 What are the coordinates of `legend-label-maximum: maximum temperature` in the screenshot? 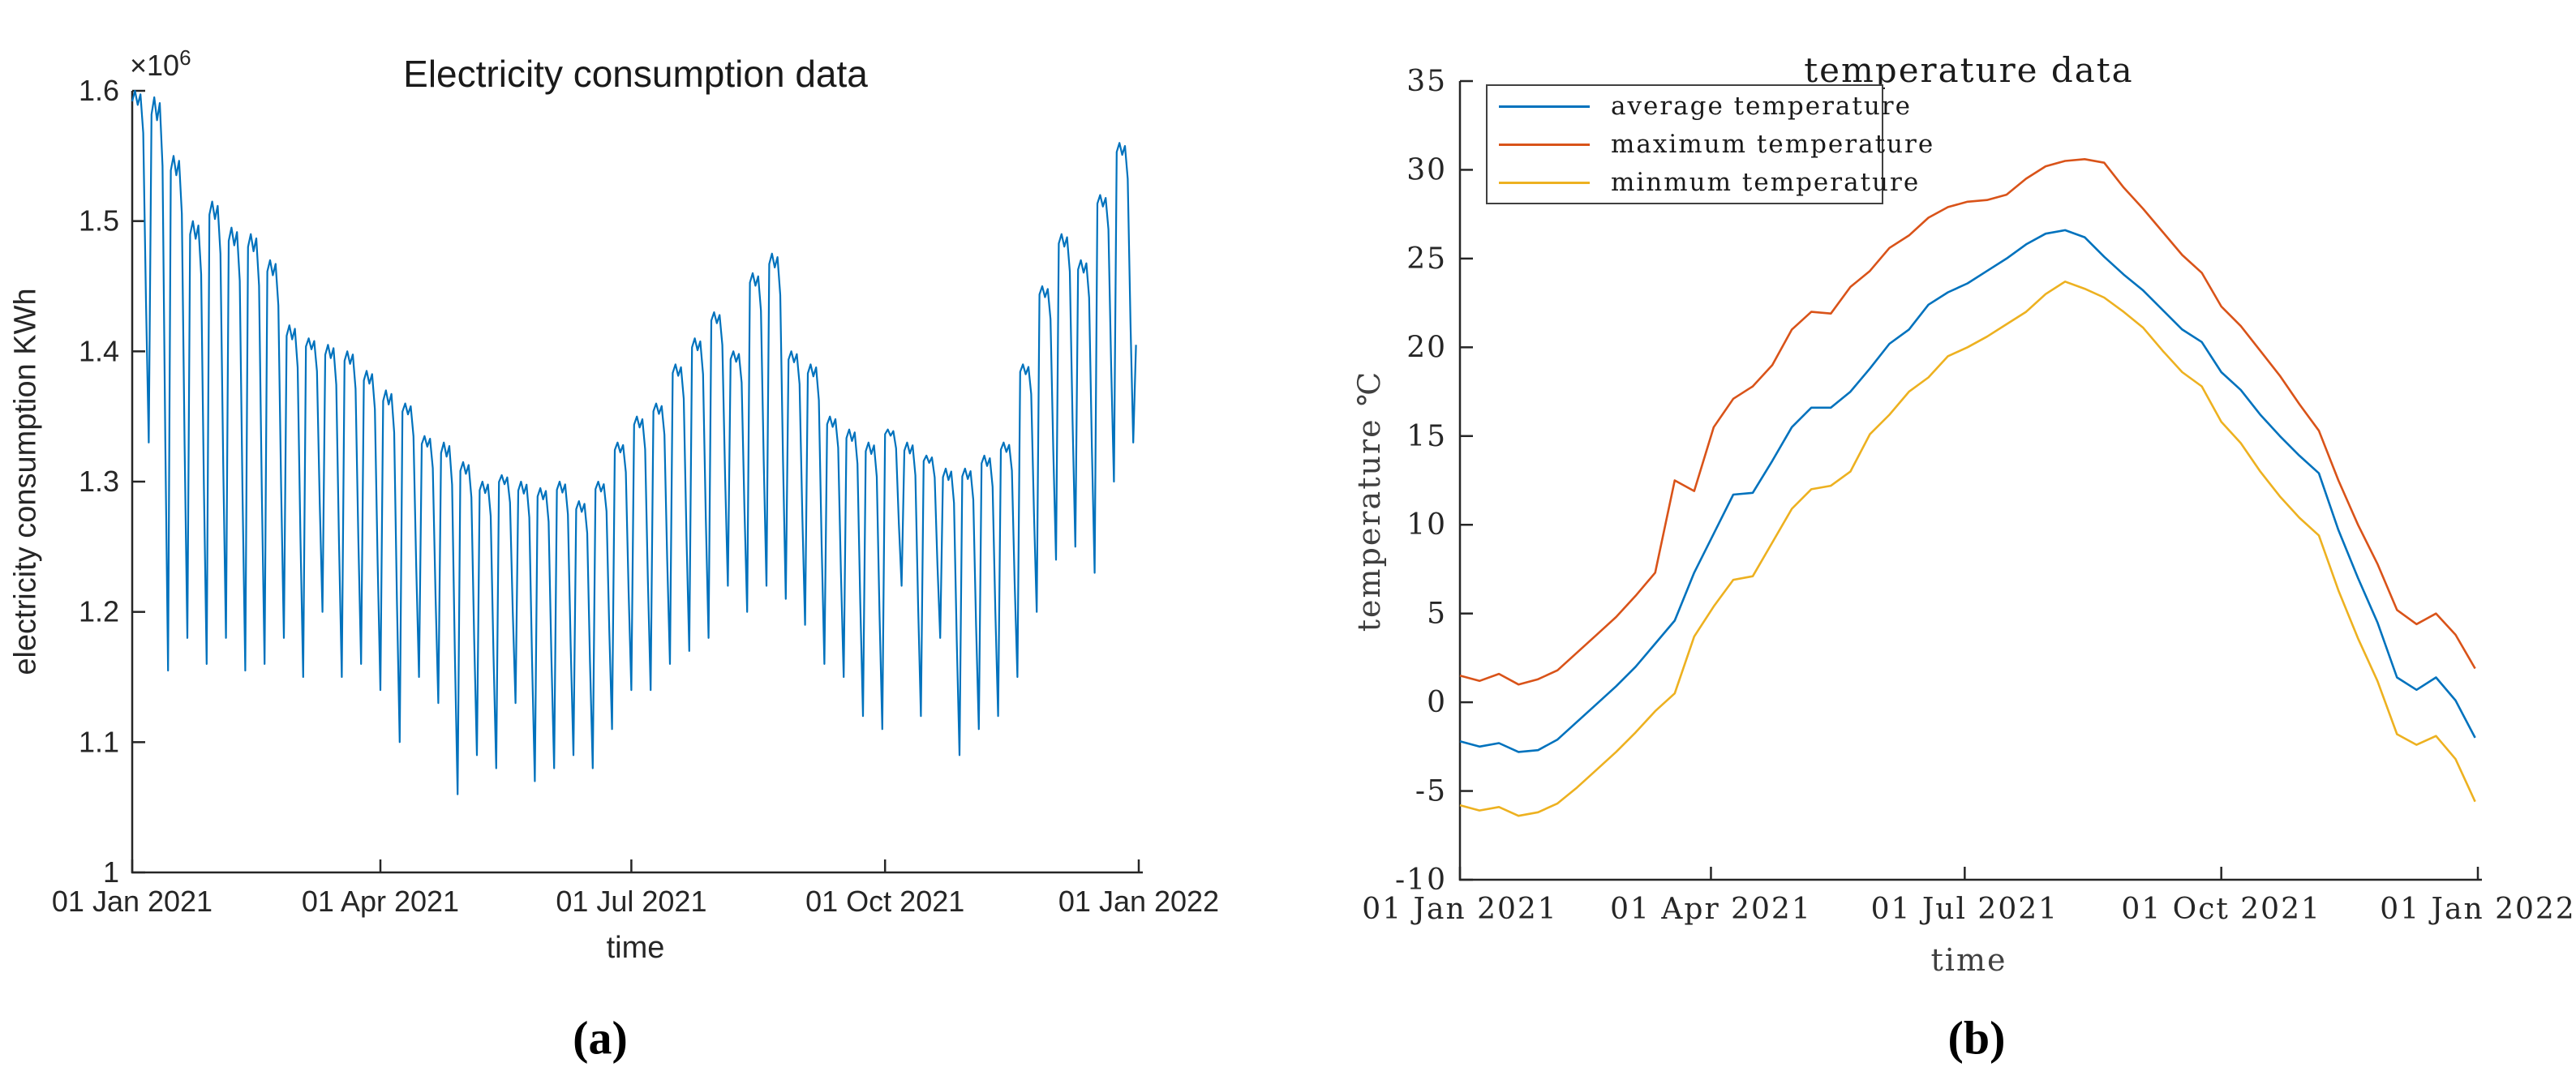 It's located at (1773, 144).